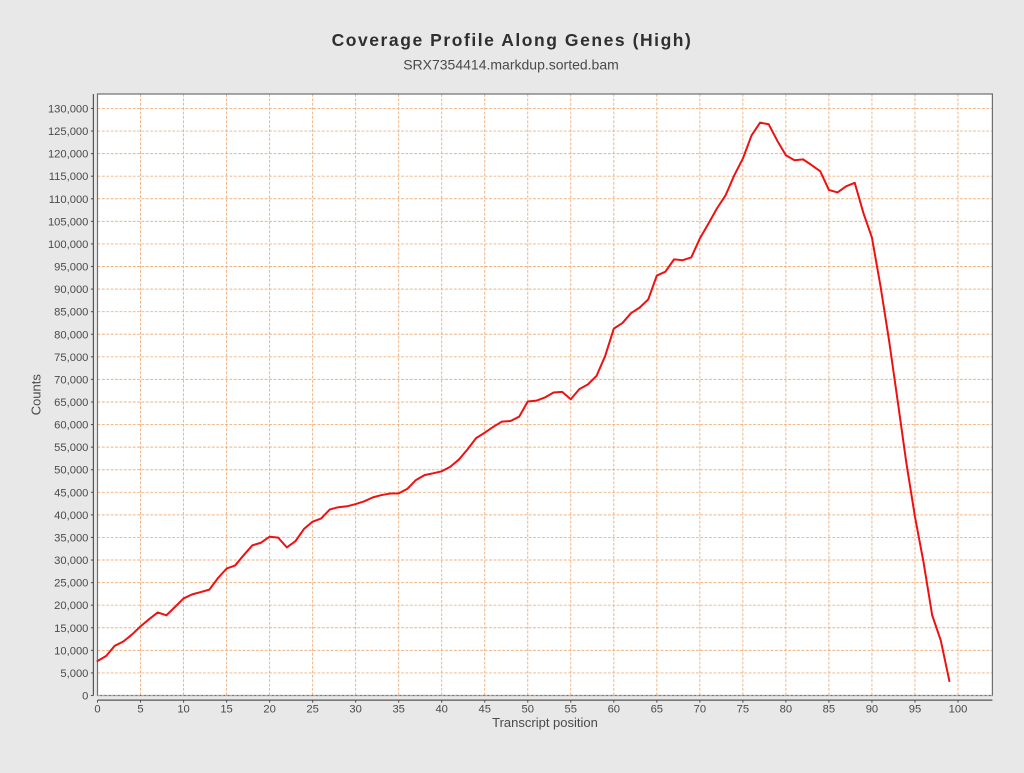 Image resolution: width=1024 pixels, height=773 pixels. What do you see at coordinates (71, 561) in the screenshot?
I see `svg-text: 30,000` at bounding box center [71, 561].